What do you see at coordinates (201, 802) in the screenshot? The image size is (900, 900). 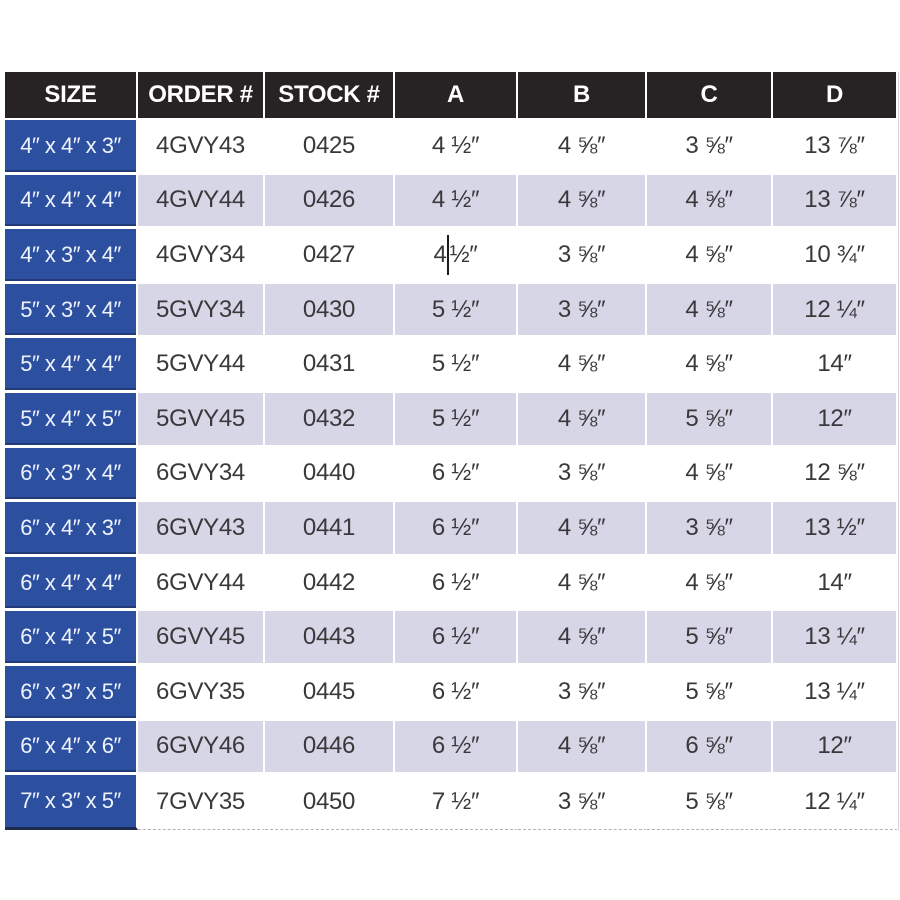 I see `data-cell: 7GVY35` at bounding box center [201, 802].